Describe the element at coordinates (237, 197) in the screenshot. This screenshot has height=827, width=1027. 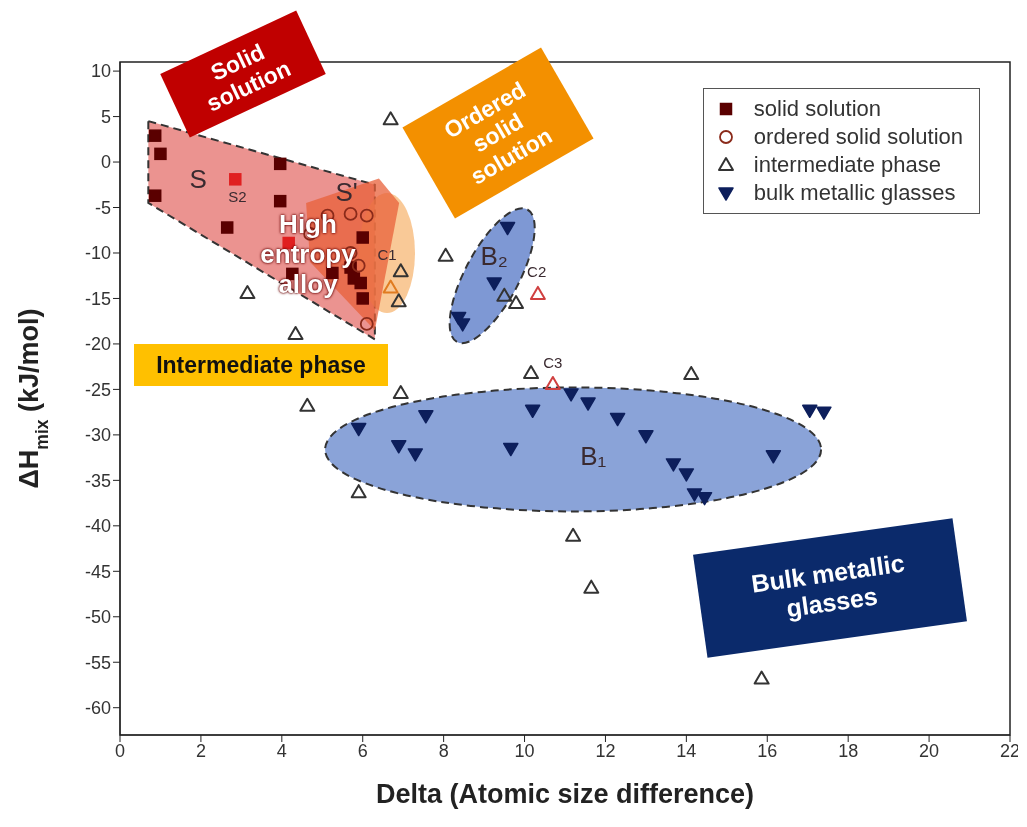
I see `annotation: S2` at that location.